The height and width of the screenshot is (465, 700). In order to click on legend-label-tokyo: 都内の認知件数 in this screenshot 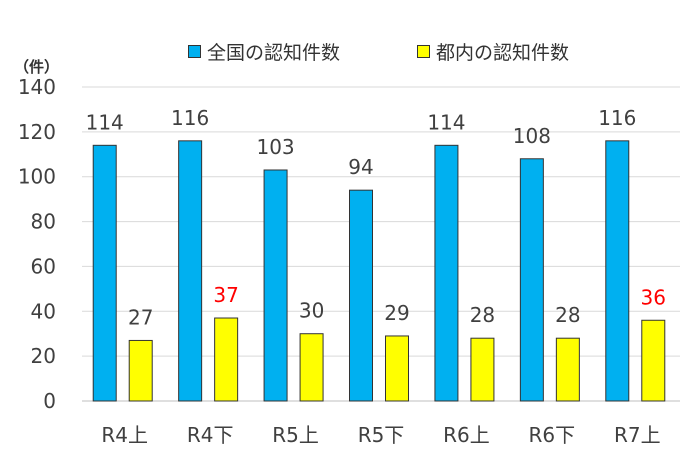, I will do `click(503, 53)`.